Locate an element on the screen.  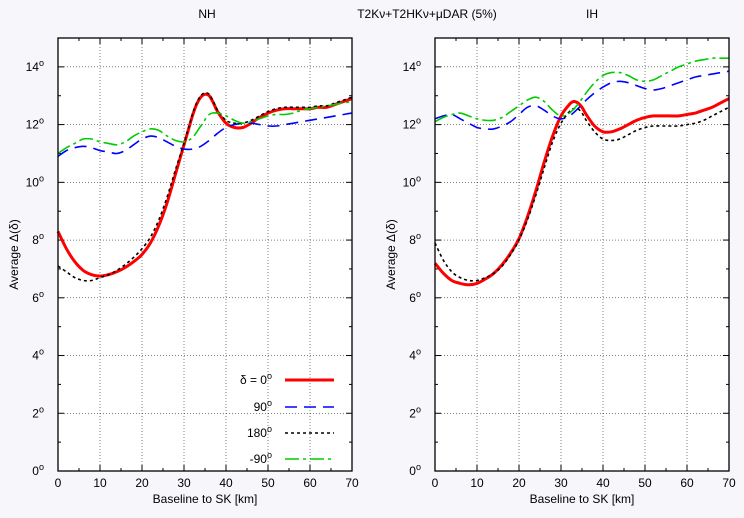
legend-name: -90 is located at coordinates (259, 459).